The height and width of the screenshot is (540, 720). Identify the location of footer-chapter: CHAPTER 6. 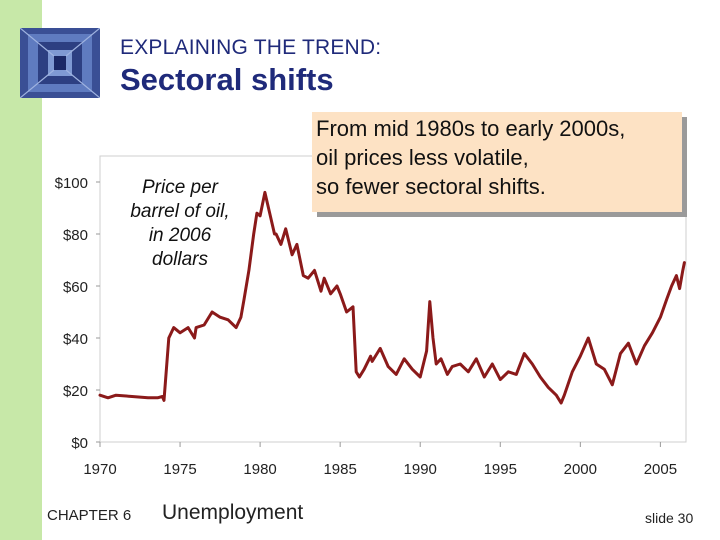
(89, 515).